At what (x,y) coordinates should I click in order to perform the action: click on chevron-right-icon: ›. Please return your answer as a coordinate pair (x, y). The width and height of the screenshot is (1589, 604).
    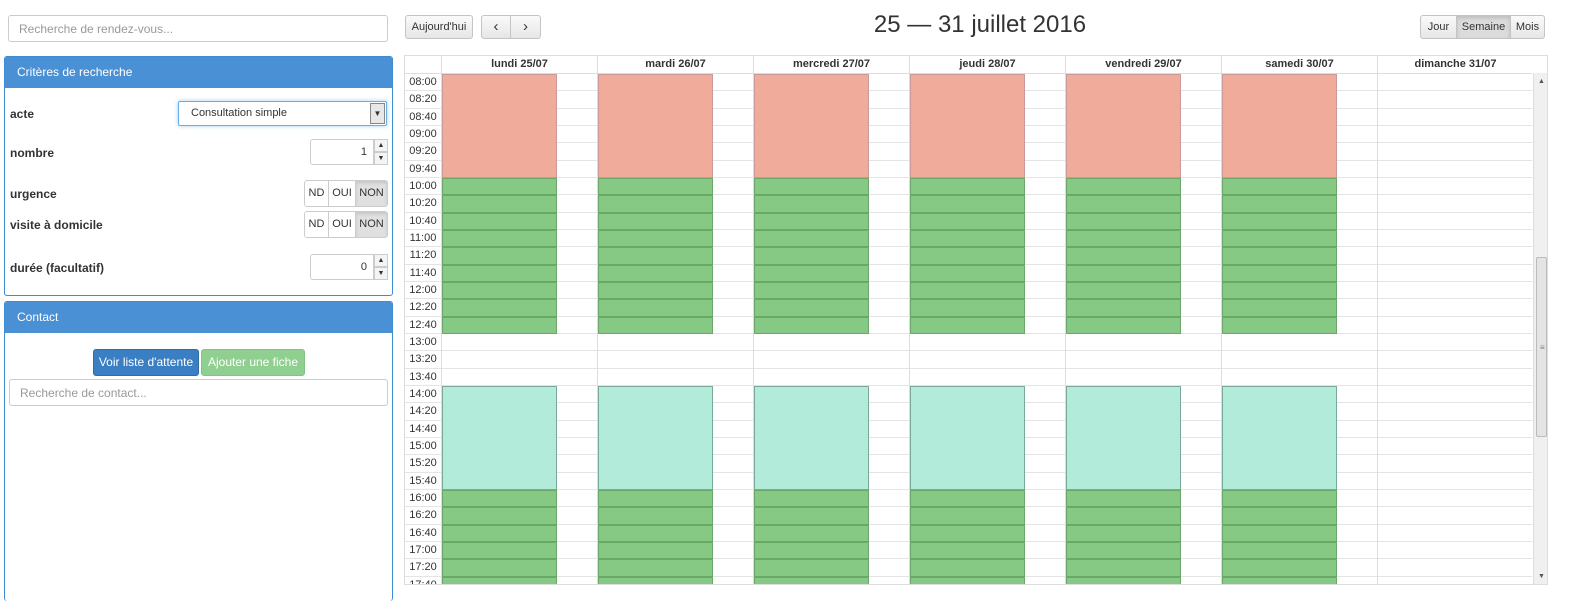
    Looking at the image, I should click on (525, 27).